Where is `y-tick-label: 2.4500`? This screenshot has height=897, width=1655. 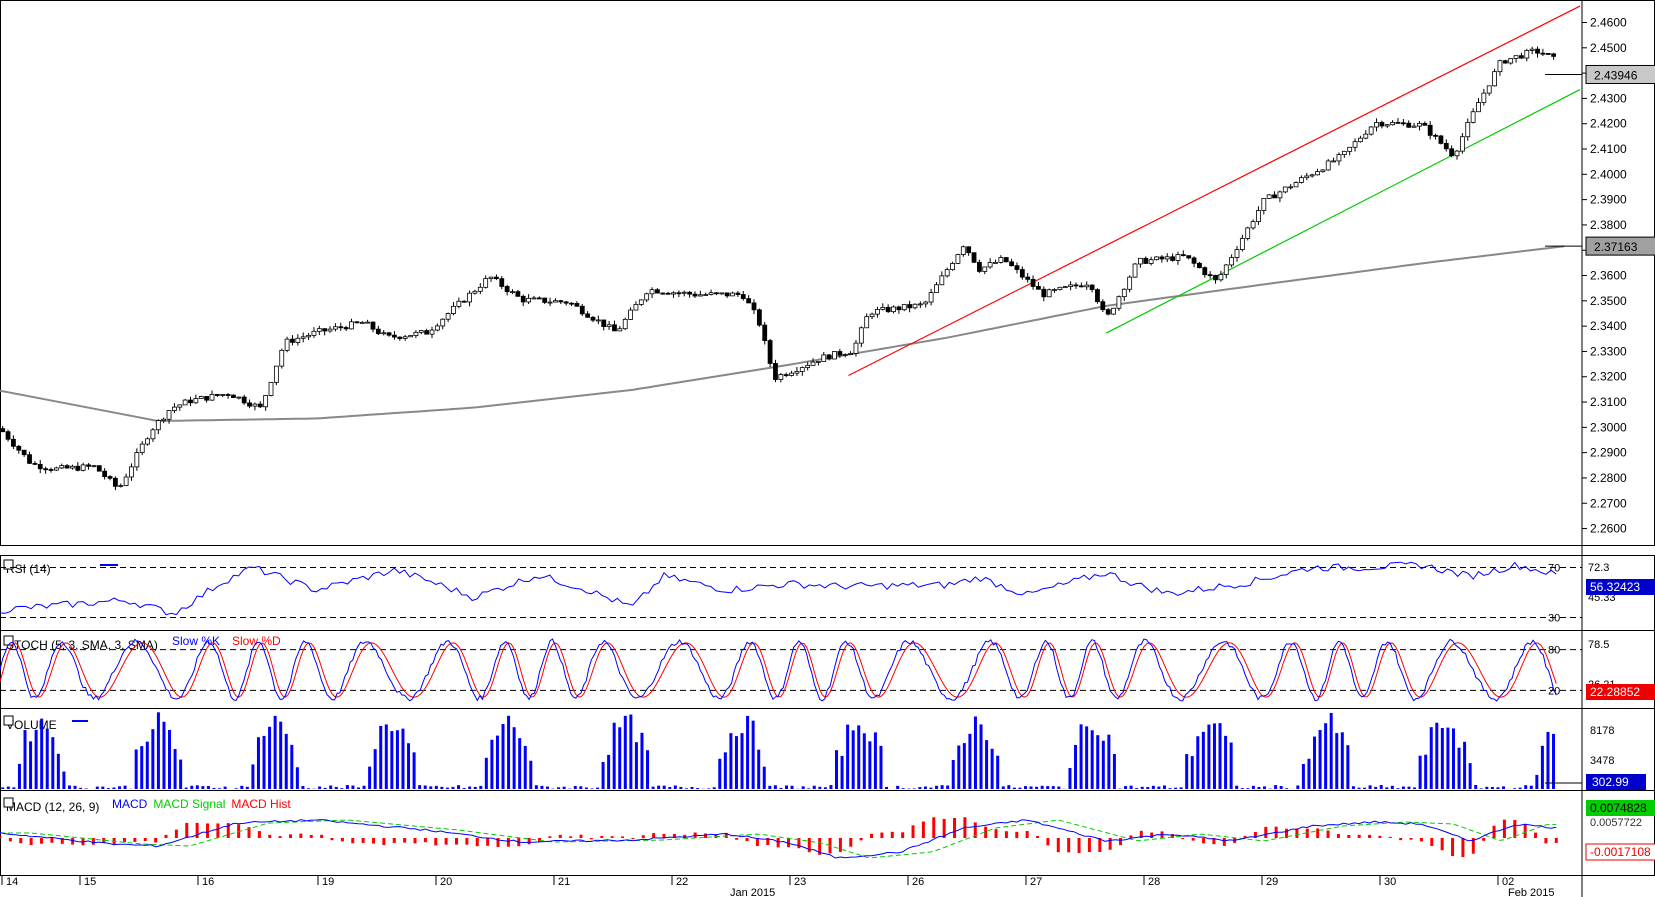 y-tick-label: 2.4500 is located at coordinates (1608, 48).